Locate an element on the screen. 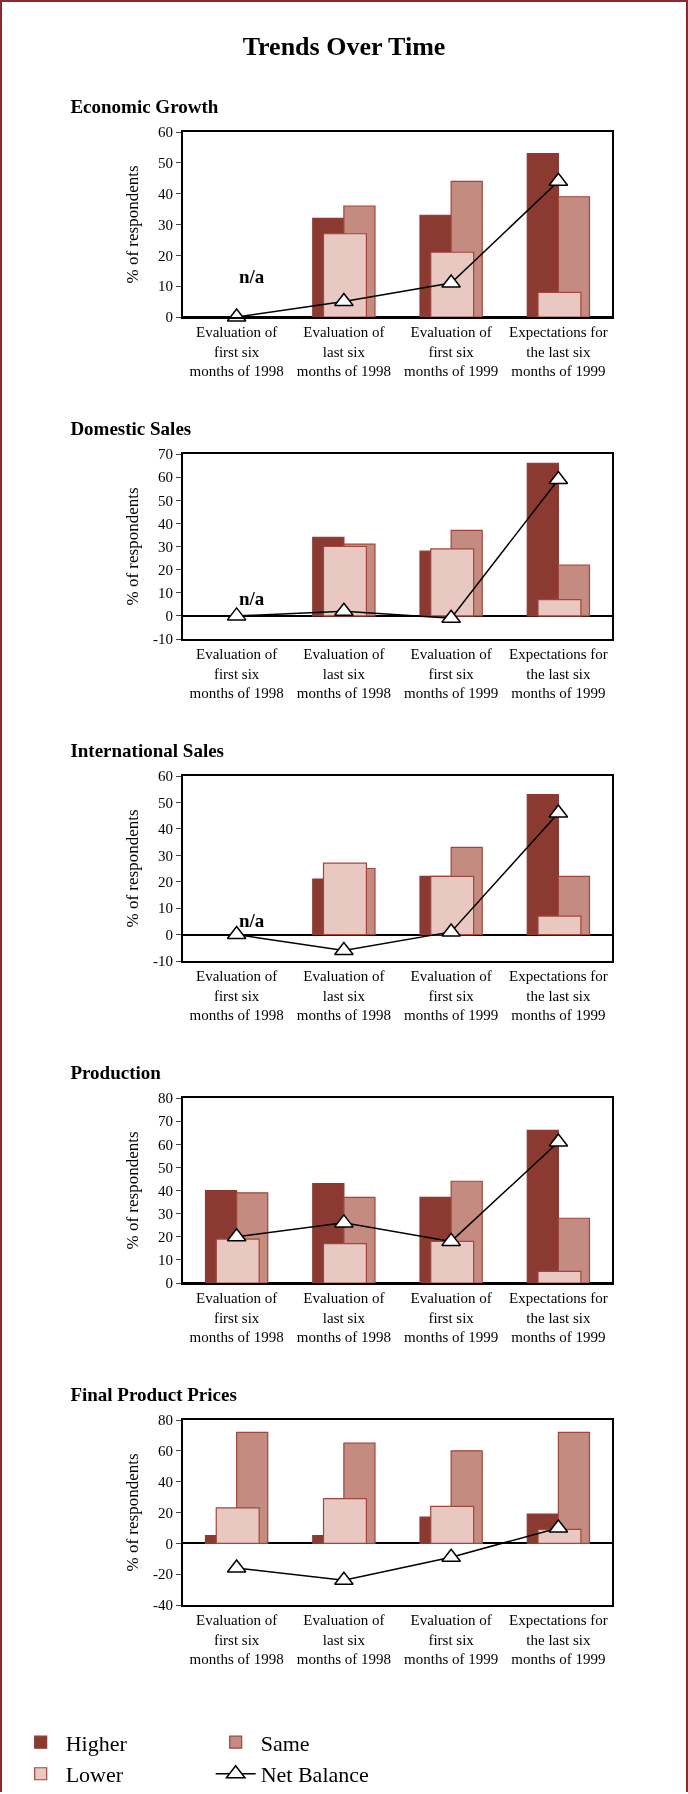 This screenshot has height=1794, width=688. chart-title: Production is located at coordinates (116, 1072).